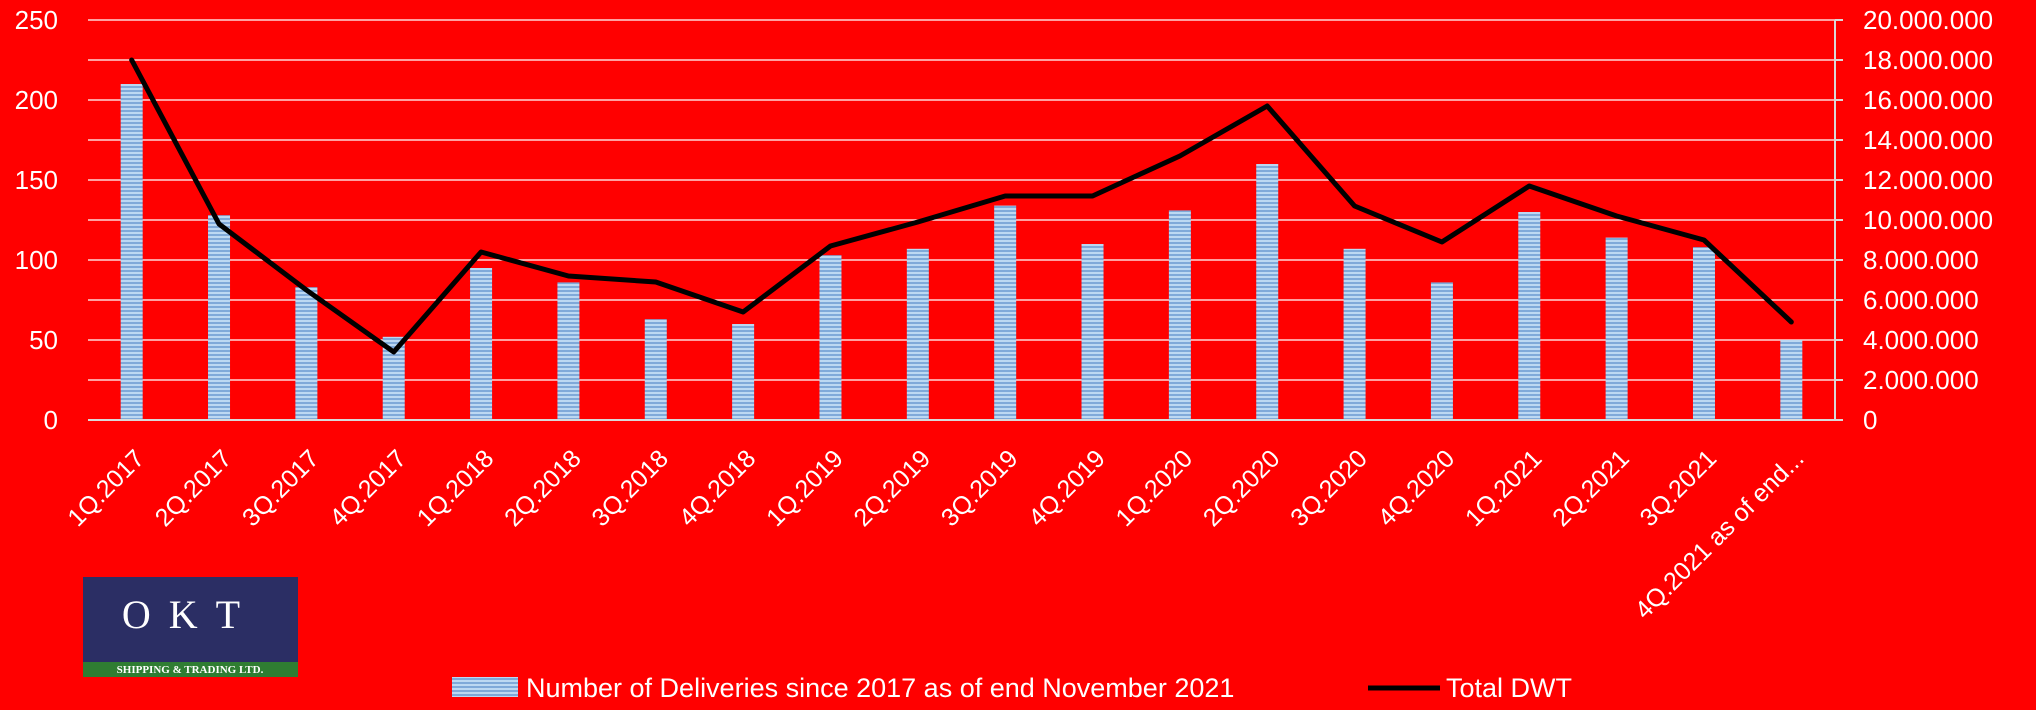 This screenshot has width=2036, height=710. I want to click on x-axis-tick-label: 2Q.2017, so click(194, 488).